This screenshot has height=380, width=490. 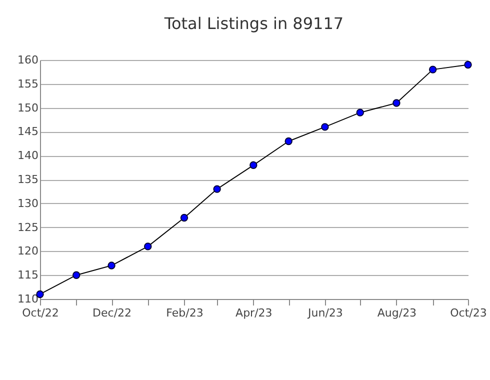 What do you see at coordinates (28, 83) in the screenshot?
I see `y-tick-label: 155` at bounding box center [28, 83].